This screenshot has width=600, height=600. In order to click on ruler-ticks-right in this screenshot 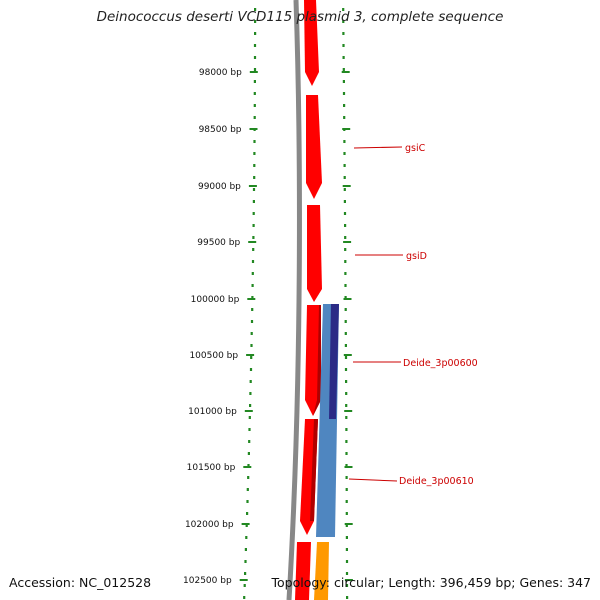, I will do `click(347, 326)`.